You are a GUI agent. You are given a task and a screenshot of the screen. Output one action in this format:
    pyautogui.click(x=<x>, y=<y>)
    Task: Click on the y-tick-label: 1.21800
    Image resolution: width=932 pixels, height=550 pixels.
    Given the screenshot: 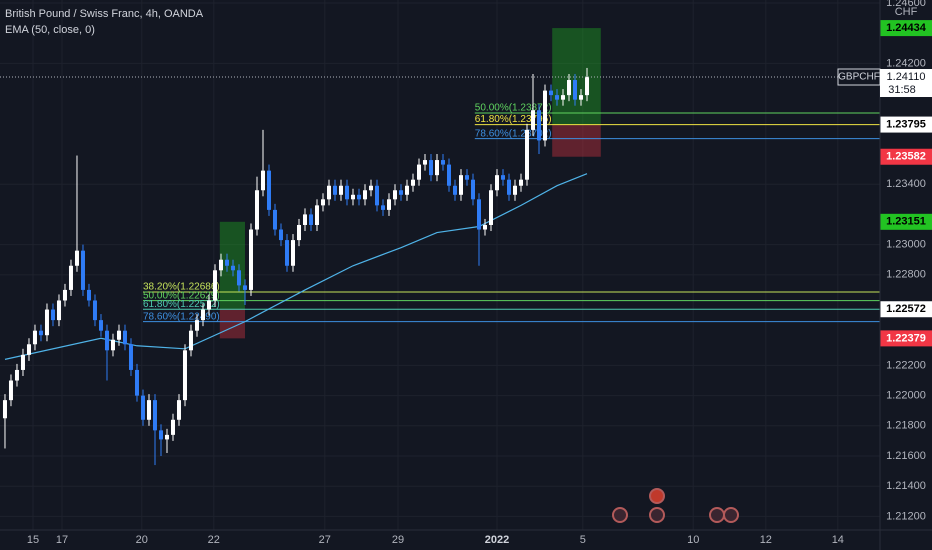 What is the action you would take?
    pyautogui.click(x=906, y=426)
    